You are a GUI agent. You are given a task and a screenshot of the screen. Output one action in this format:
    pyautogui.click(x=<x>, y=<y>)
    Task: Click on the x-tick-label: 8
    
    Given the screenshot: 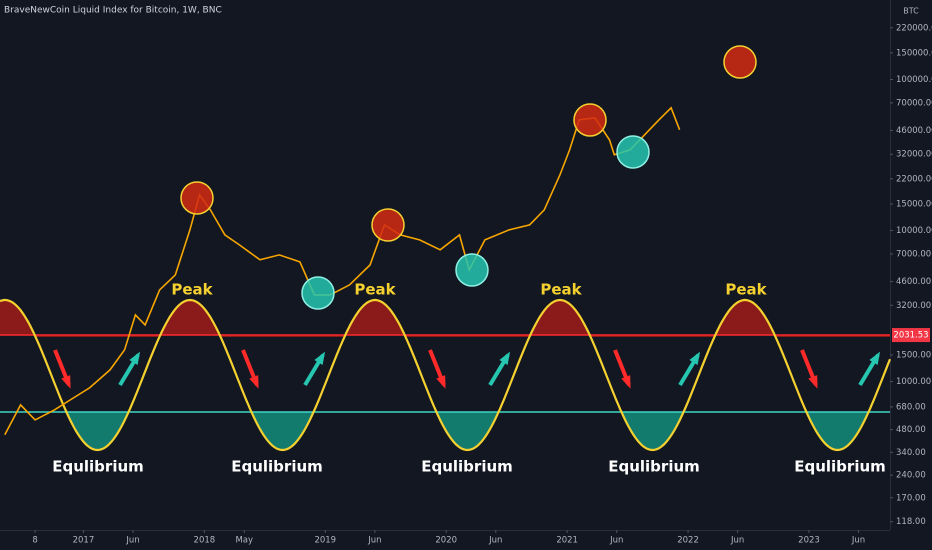 What is the action you would take?
    pyautogui.click(x=34, y=541)
    